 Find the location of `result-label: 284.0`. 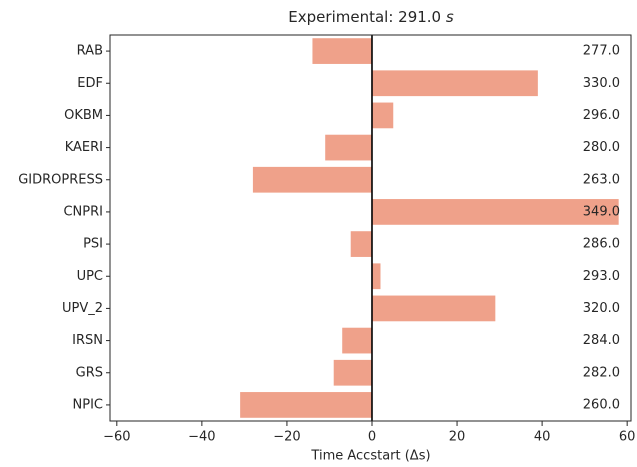

result-label: 284.0 is located at coordinates (601, 340).